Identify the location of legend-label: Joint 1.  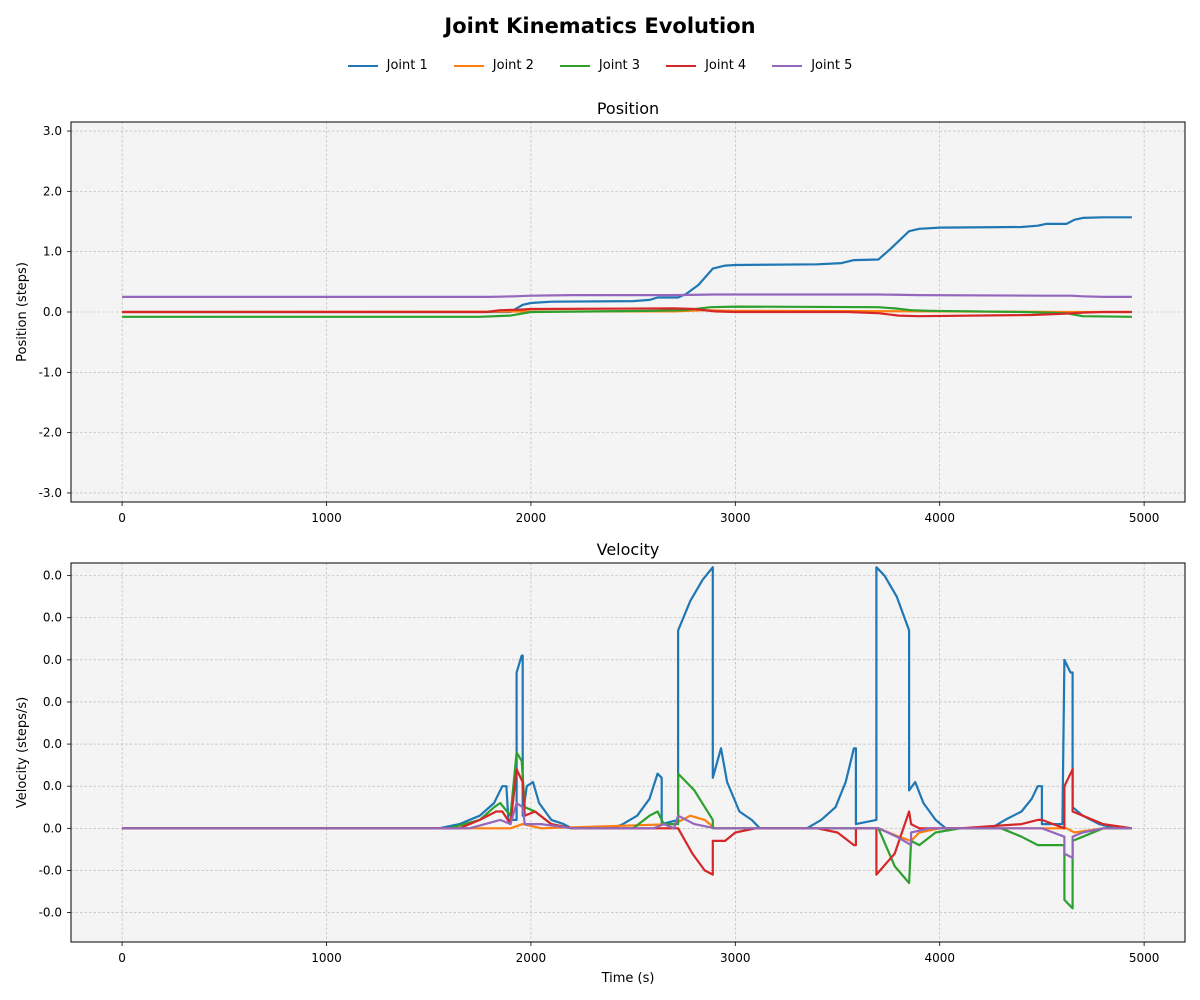
(407, 65).